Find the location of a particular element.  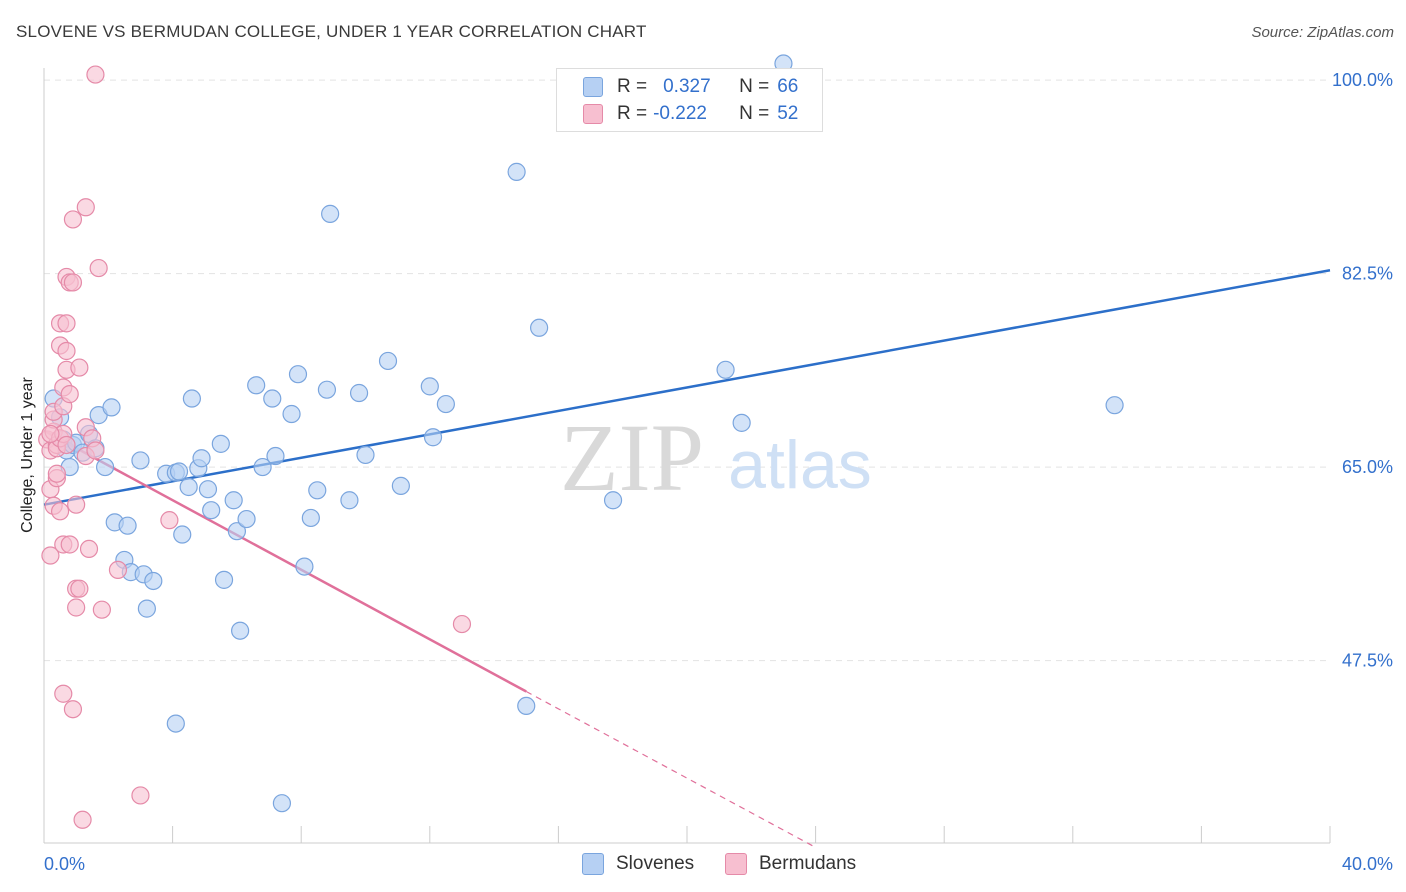

bottom-legend-bermudans: Bermudans is located at coordinates (790, 864).